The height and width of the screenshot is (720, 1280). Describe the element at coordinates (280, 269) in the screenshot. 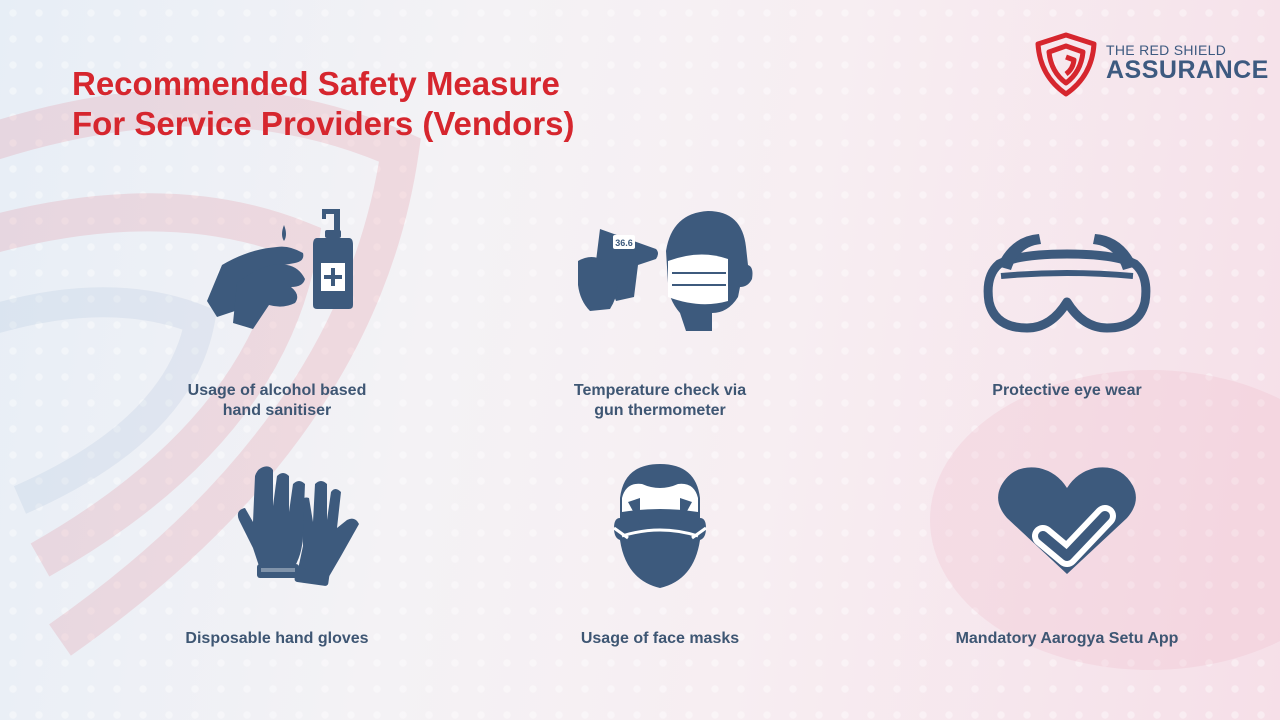

I see `hand-sanitiser-icon` at that location.